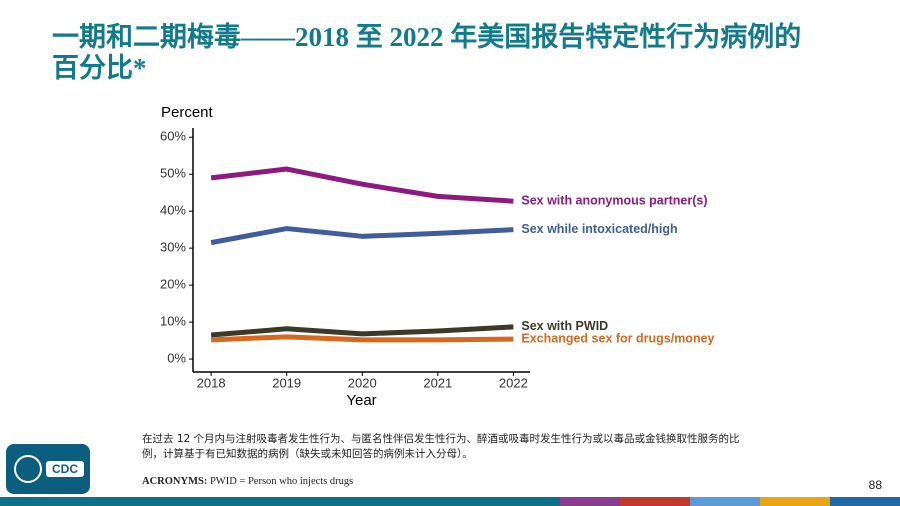  What do you see at coordinates (617, 338) in the screenshot?
I see `series-label: Exchanged sex for drugs/money` at bounding box center [617, 338].